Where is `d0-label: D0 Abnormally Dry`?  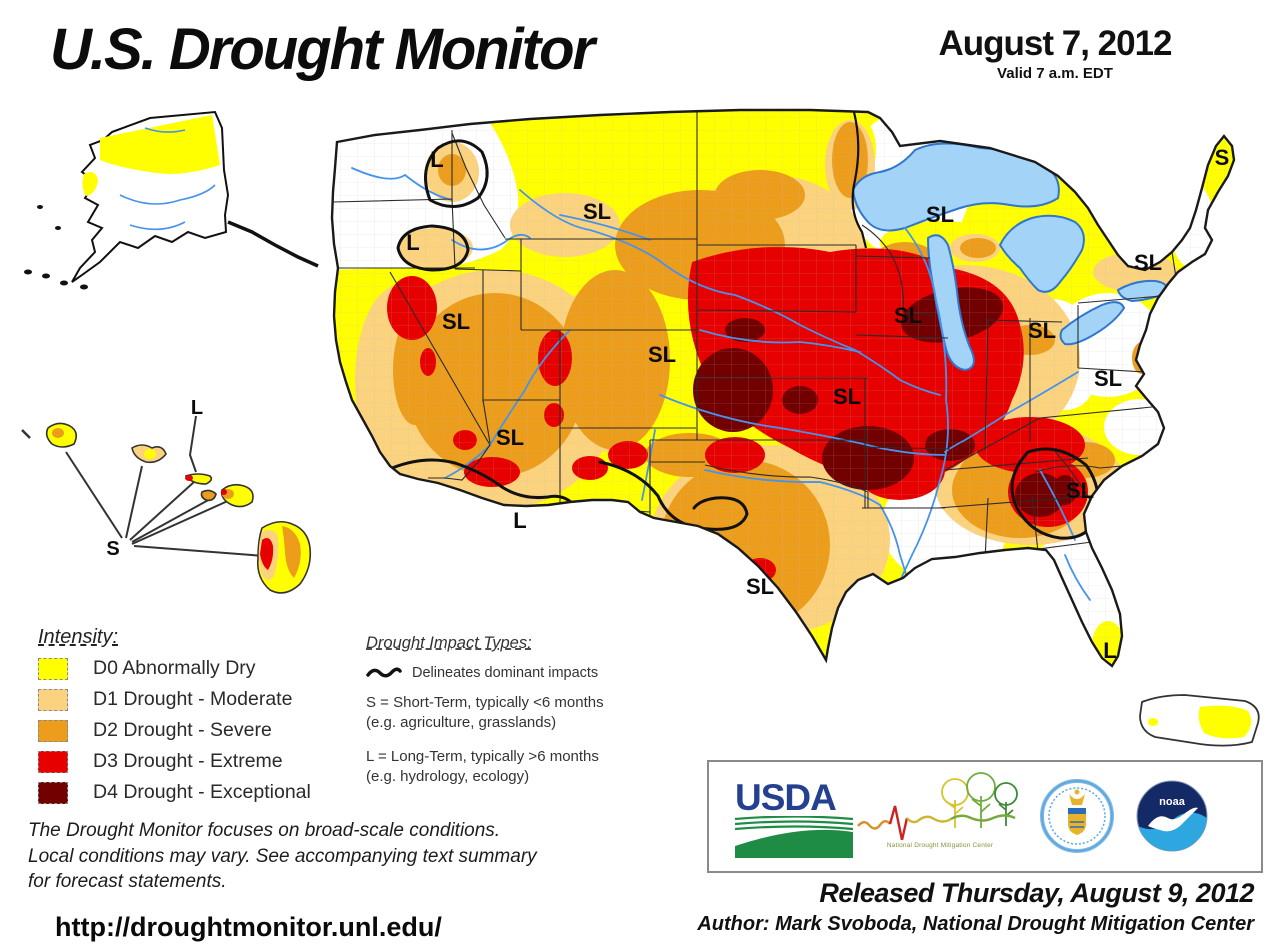
d0-label: D0 Abnormally Dry is located at coordinates (174, 668).